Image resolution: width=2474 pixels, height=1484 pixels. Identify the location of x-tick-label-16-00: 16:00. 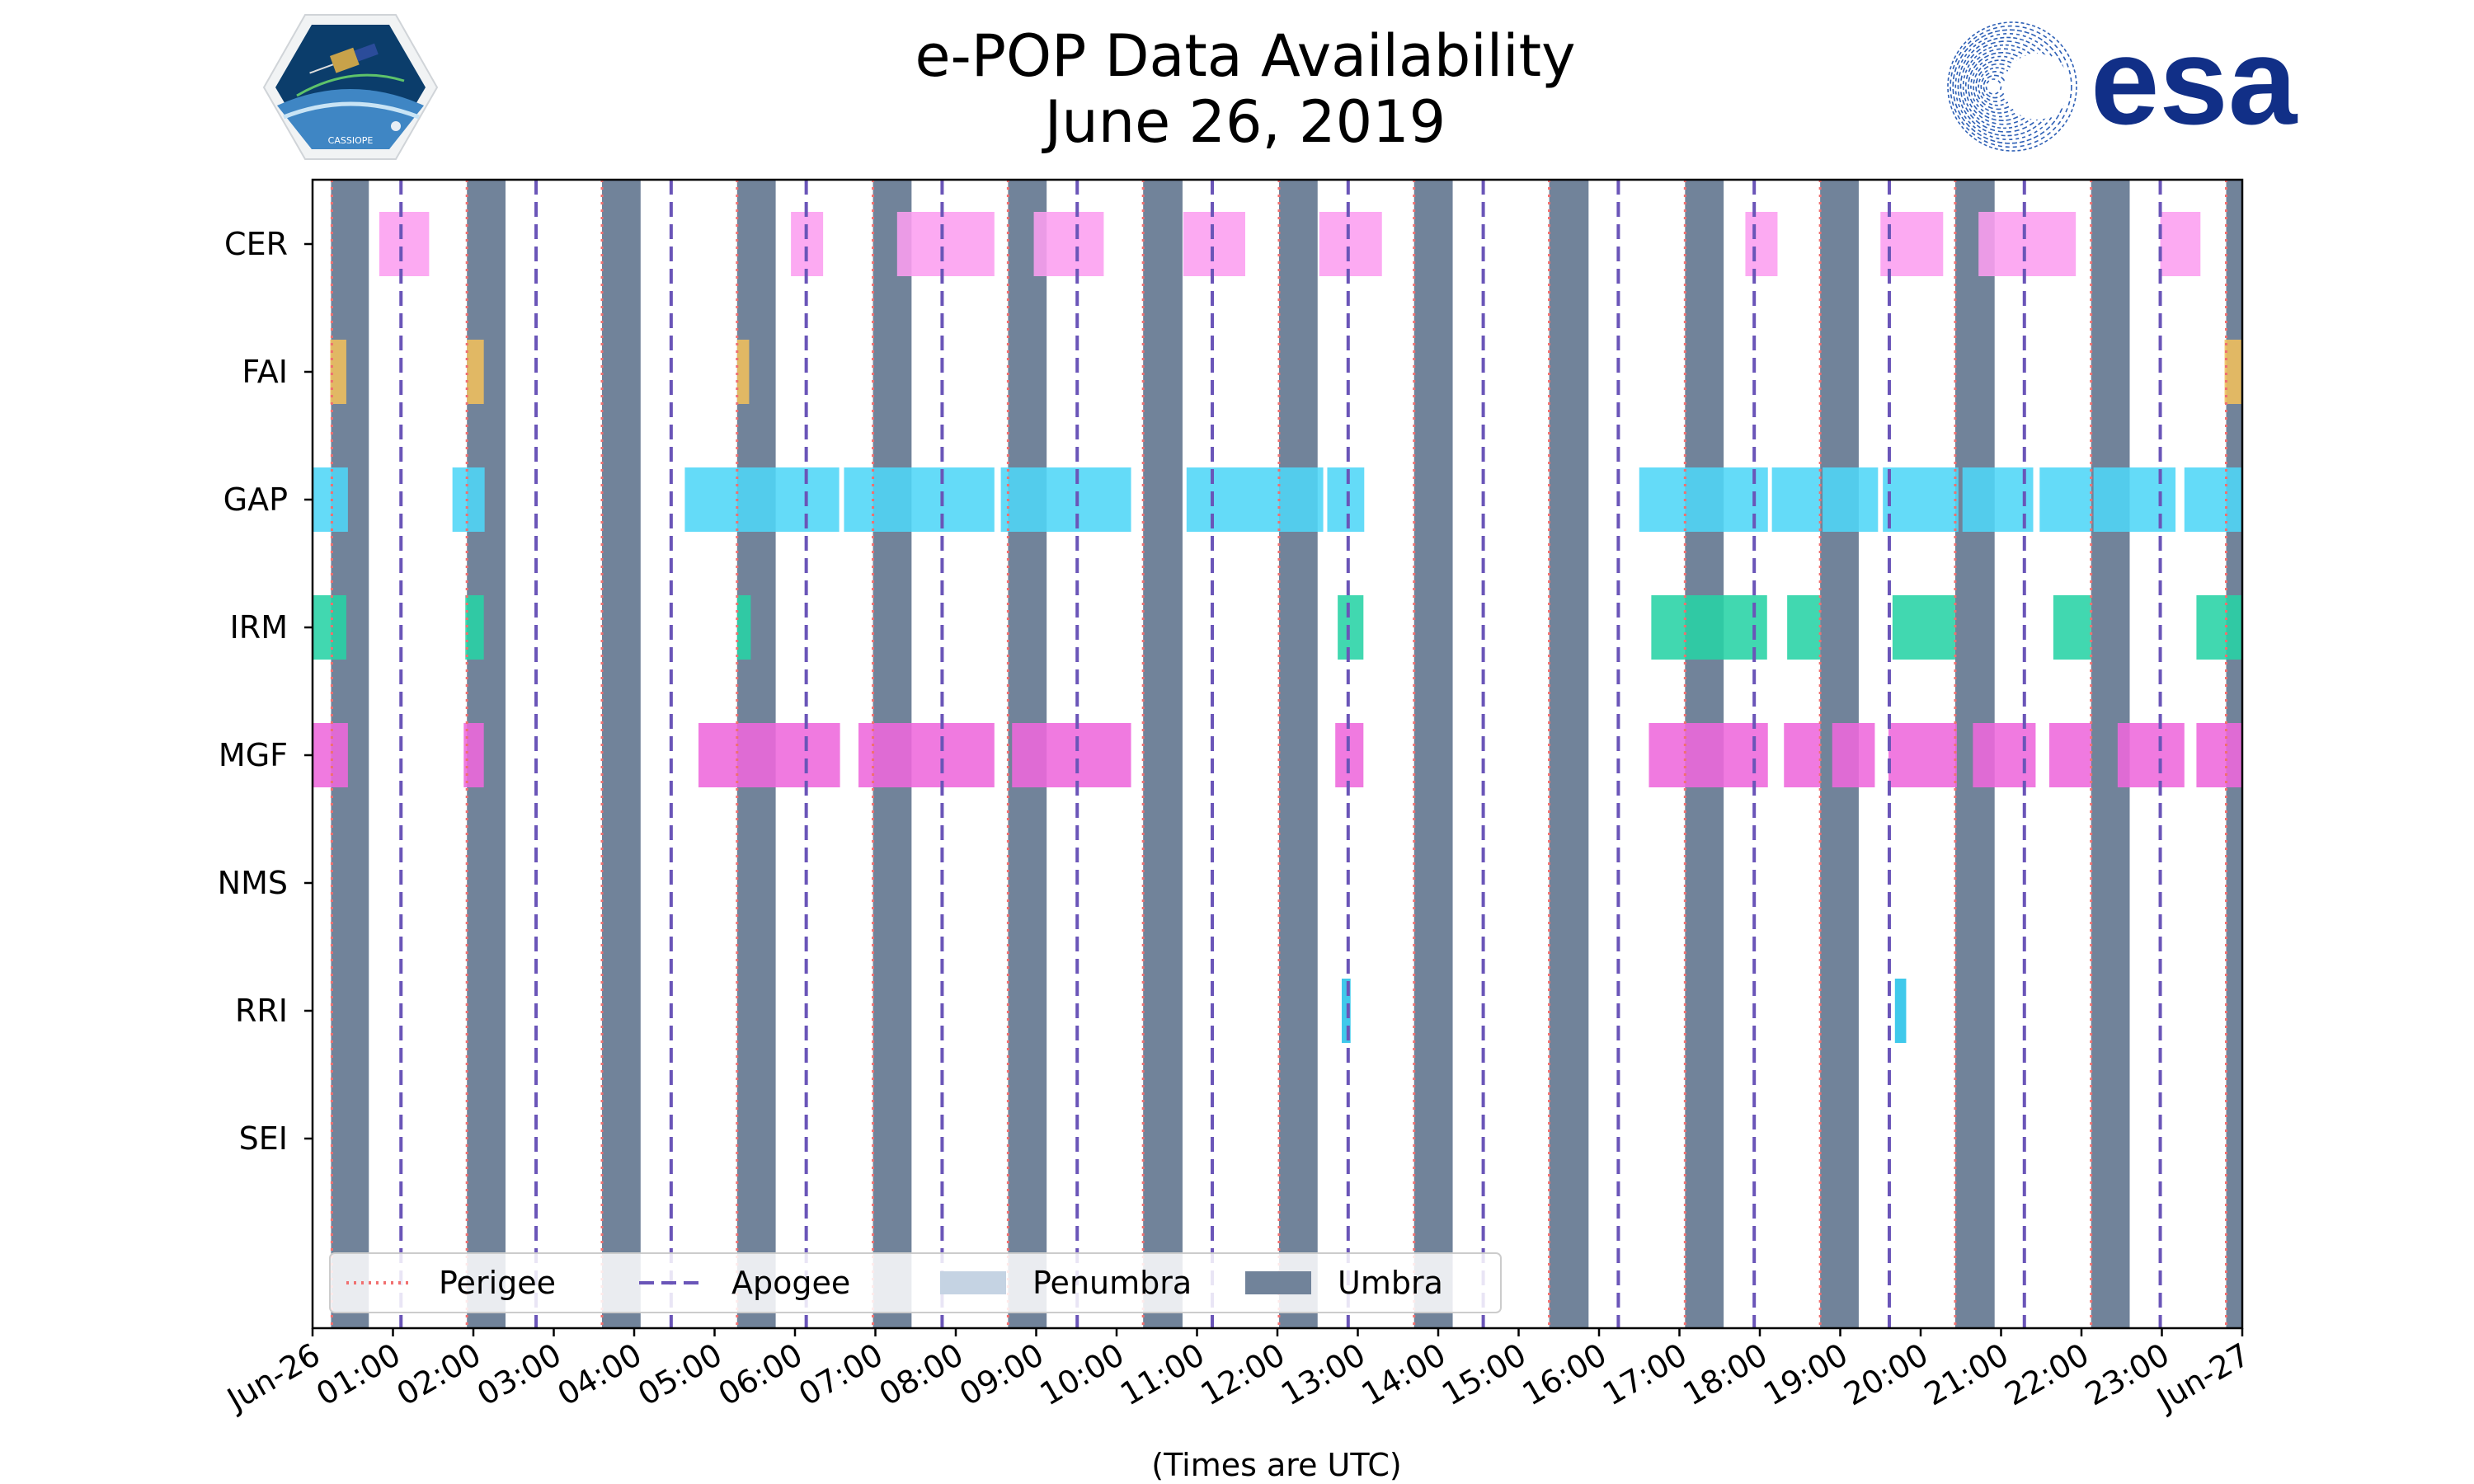
(1565, 1374).